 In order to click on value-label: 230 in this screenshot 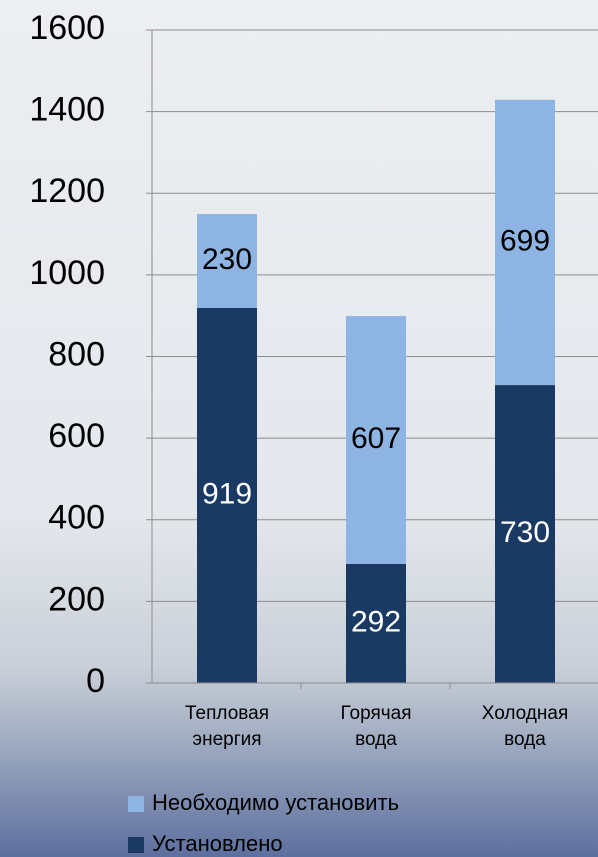, I will do `click(227, 259)`.